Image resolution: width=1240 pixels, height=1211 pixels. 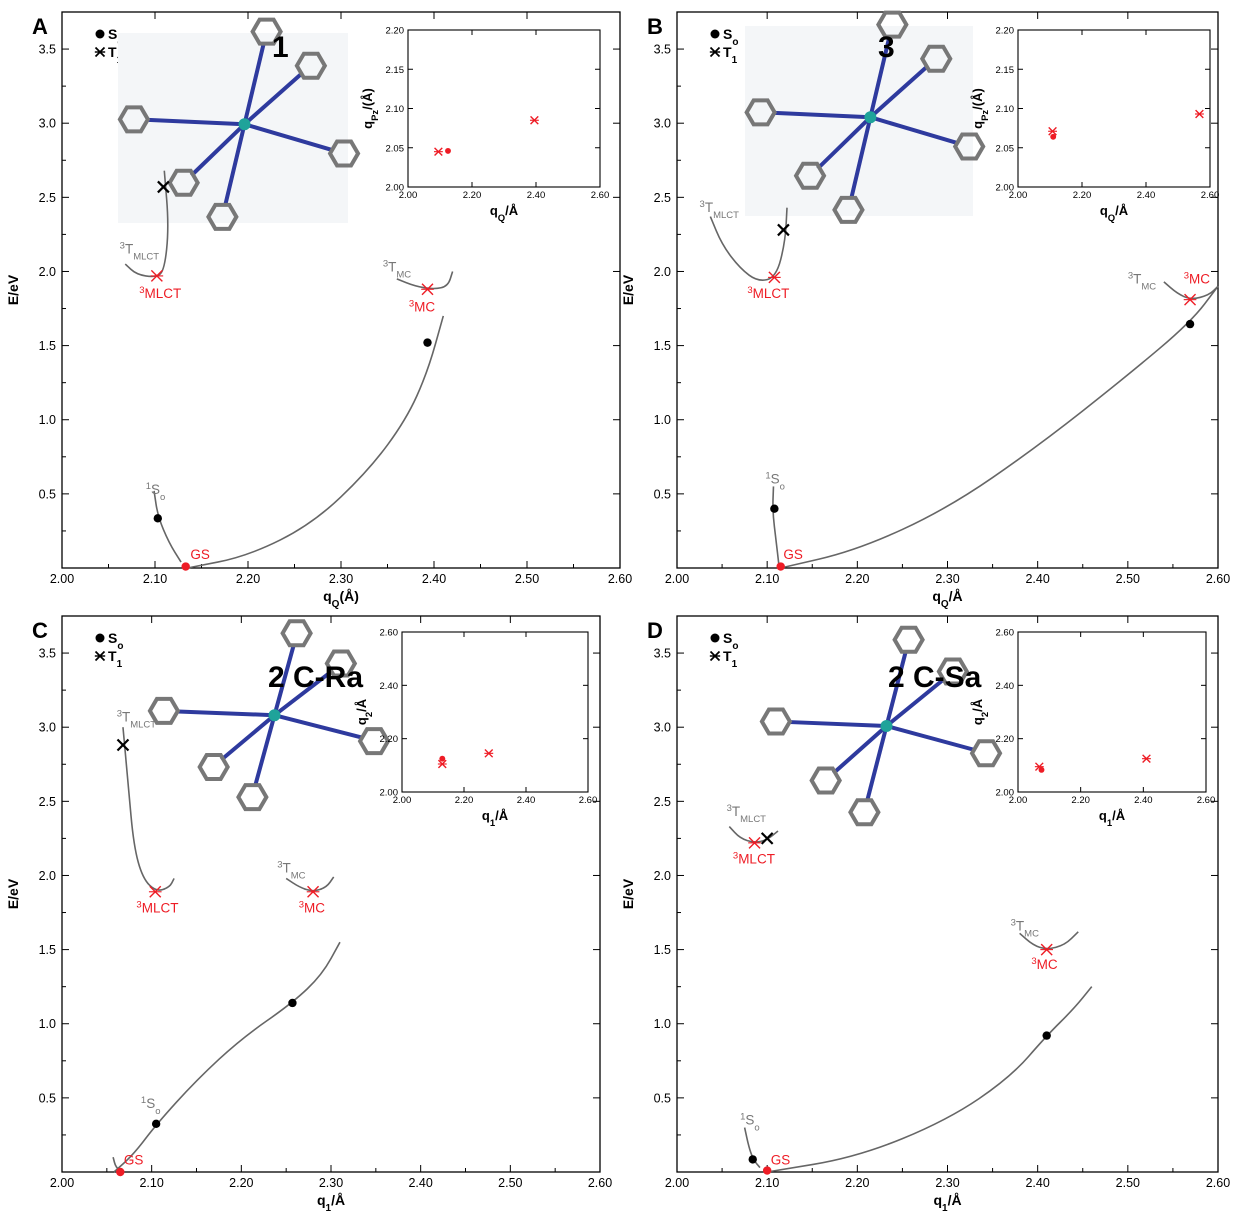 What do you see at coordinates (47, 802) in the screenshot?
I see `y-tick-label: 2.5` at bounding box center [47, 802].